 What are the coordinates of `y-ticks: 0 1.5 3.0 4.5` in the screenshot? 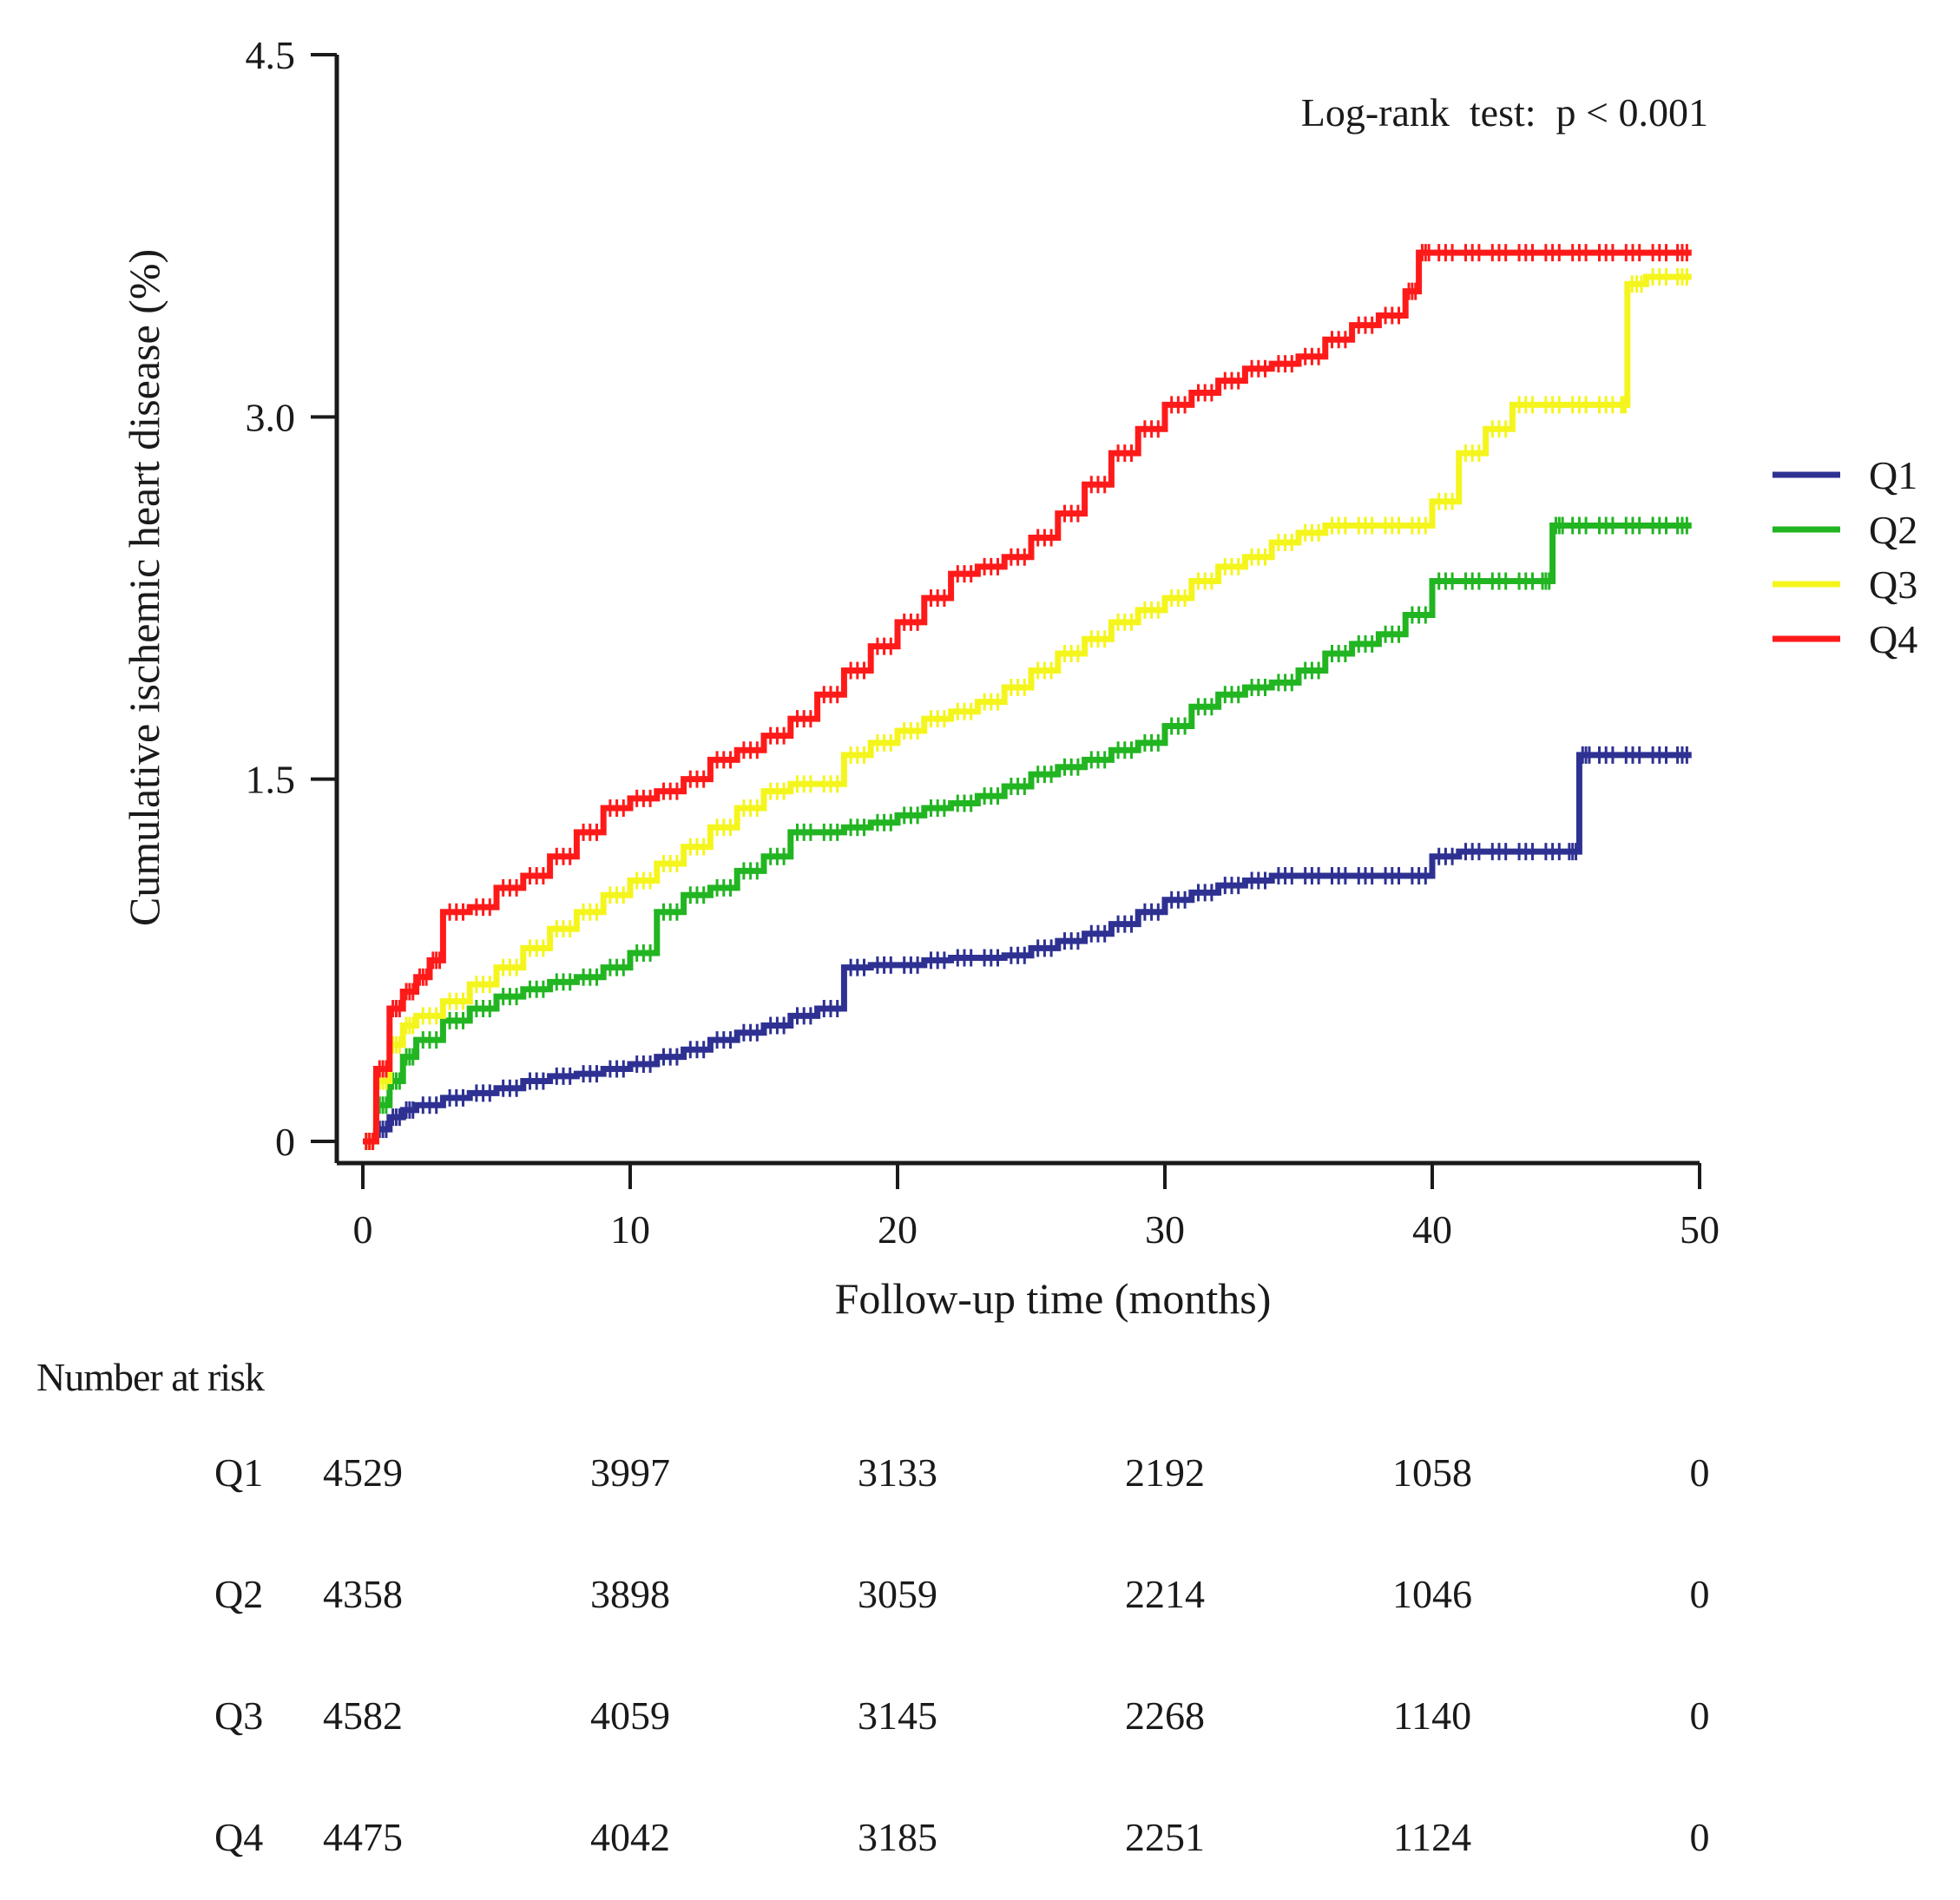 It's located at (291, 598).